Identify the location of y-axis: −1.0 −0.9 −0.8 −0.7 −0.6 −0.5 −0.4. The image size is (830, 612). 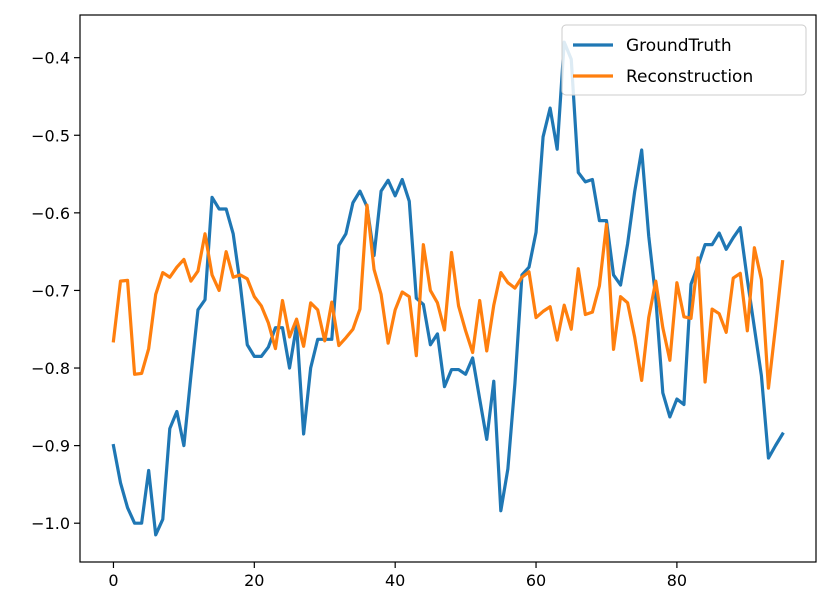
(55, 291).